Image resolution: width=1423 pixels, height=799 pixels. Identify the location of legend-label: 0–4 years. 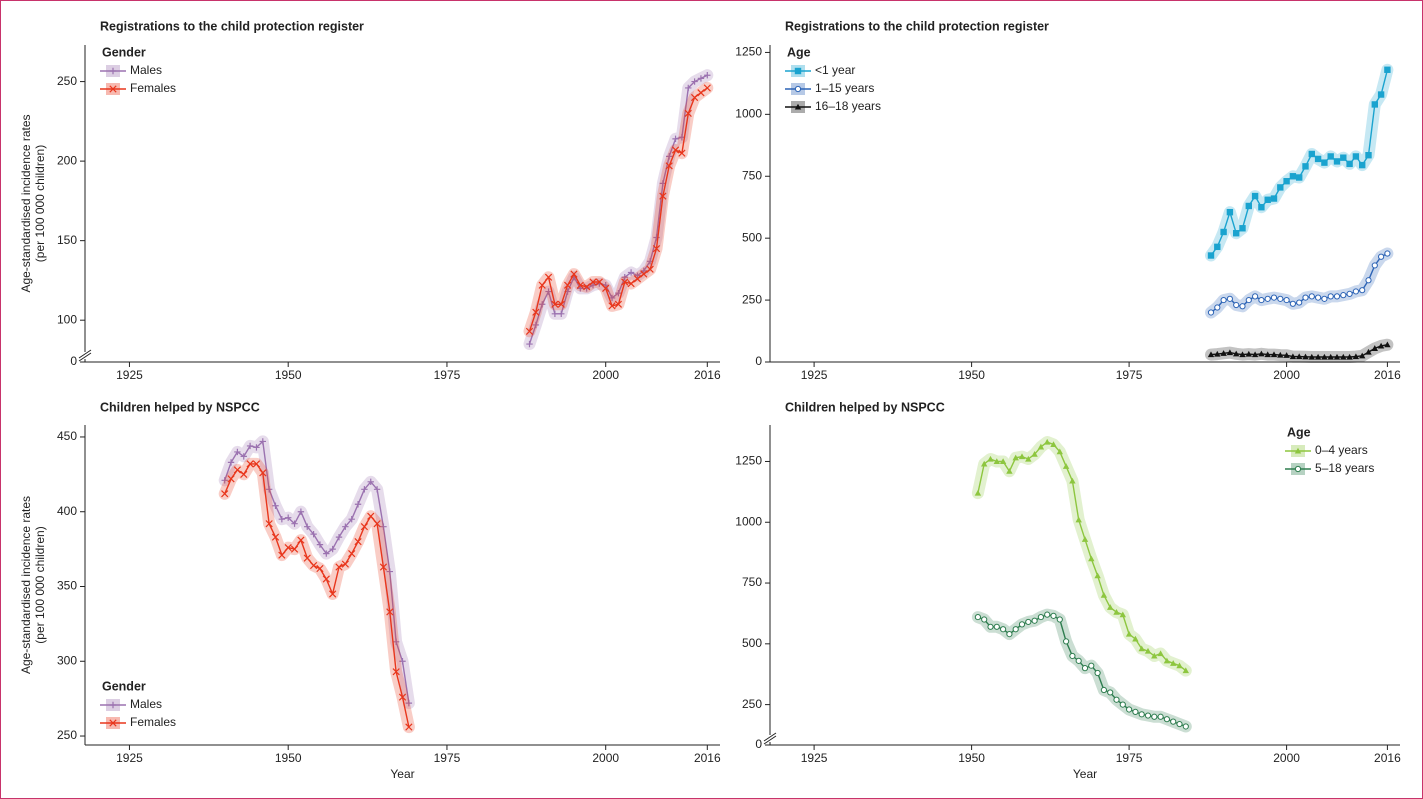
(1341, 450).